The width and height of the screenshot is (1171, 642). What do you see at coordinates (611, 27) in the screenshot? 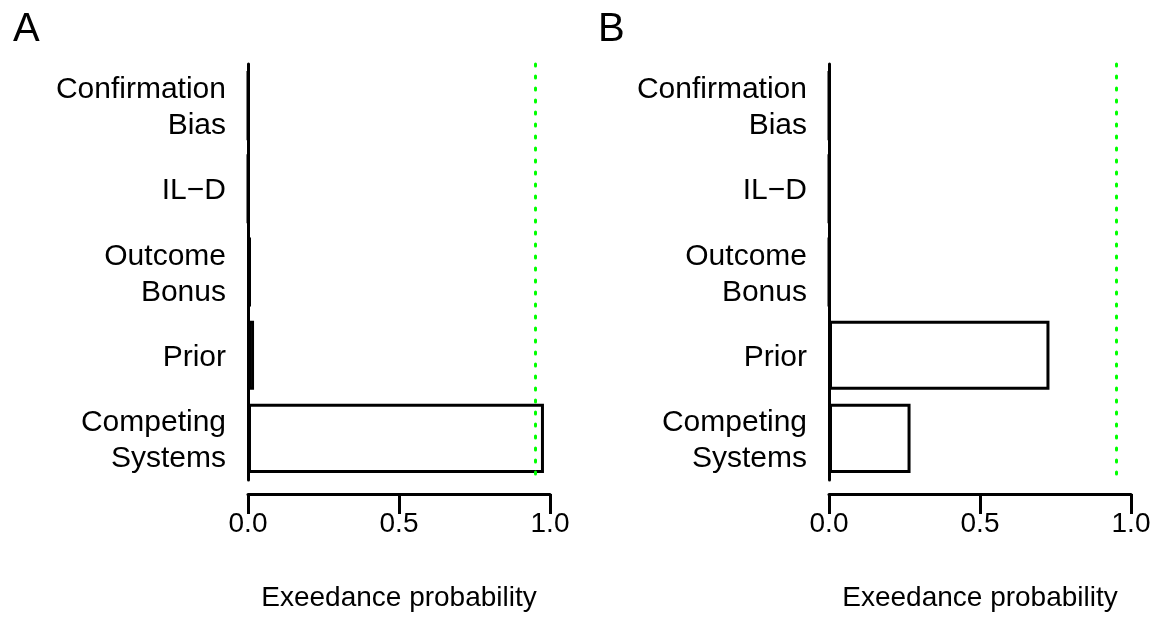
I see `chart-title: B` at bounding box center [611, 27].